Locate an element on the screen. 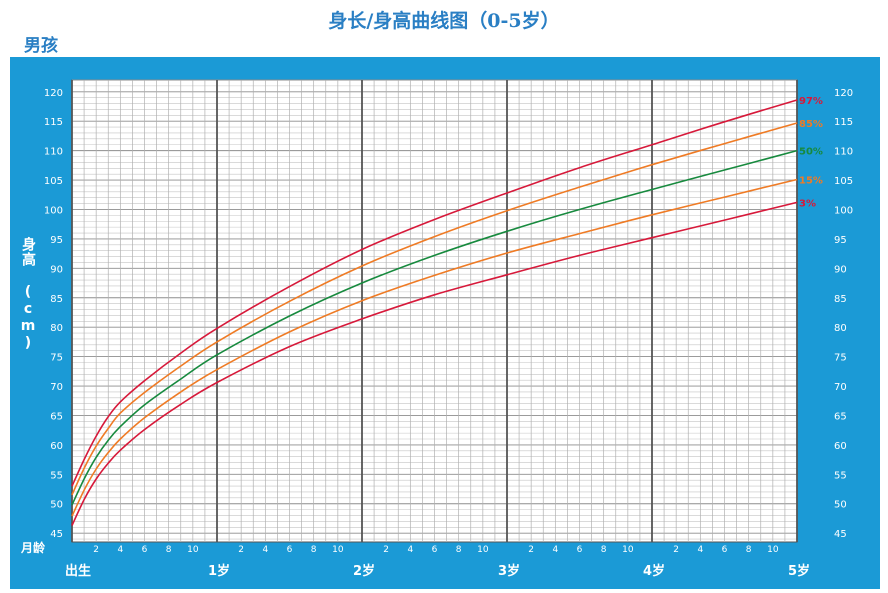  x-year-label: 4岁 is located at coordinates (654, 571).